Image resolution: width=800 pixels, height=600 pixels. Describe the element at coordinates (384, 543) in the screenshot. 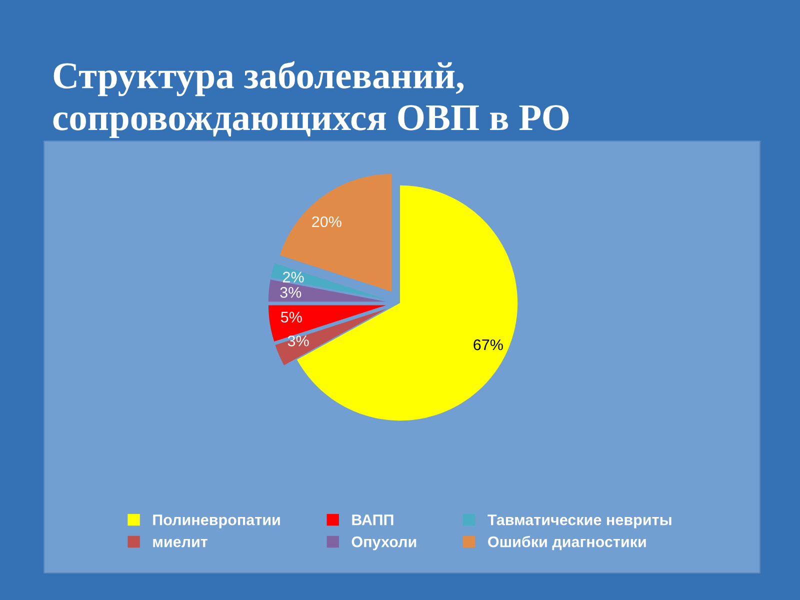

I see `legend-label: Опухоли` at that location.